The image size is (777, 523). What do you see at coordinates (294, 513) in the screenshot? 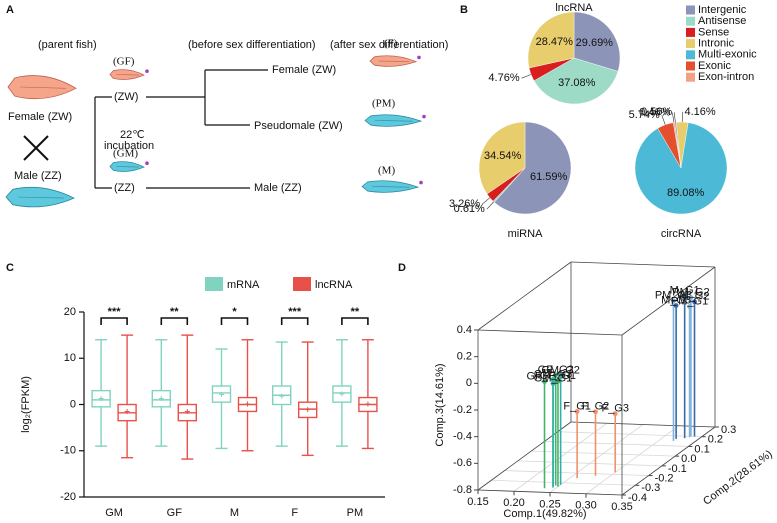
I see `x-tick-label: F` at bounding box center [294, 513].